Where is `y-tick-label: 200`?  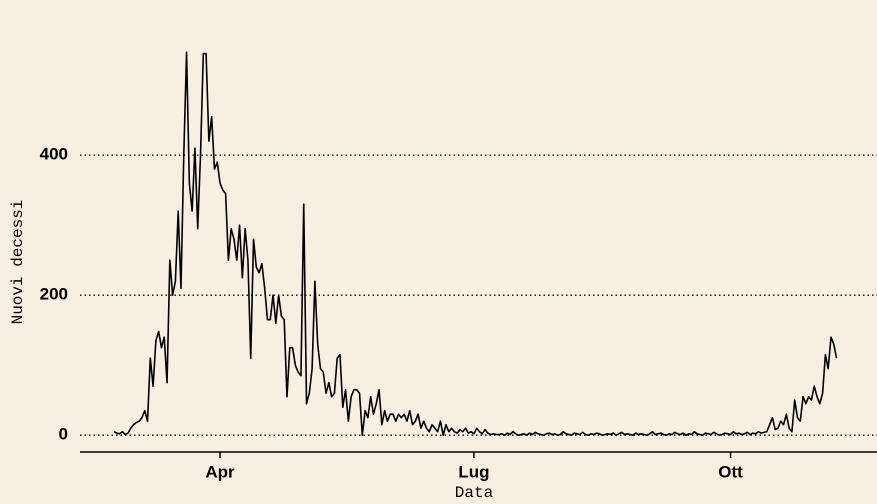
y-tick-label: 200 is located at coordinates (54, 294).